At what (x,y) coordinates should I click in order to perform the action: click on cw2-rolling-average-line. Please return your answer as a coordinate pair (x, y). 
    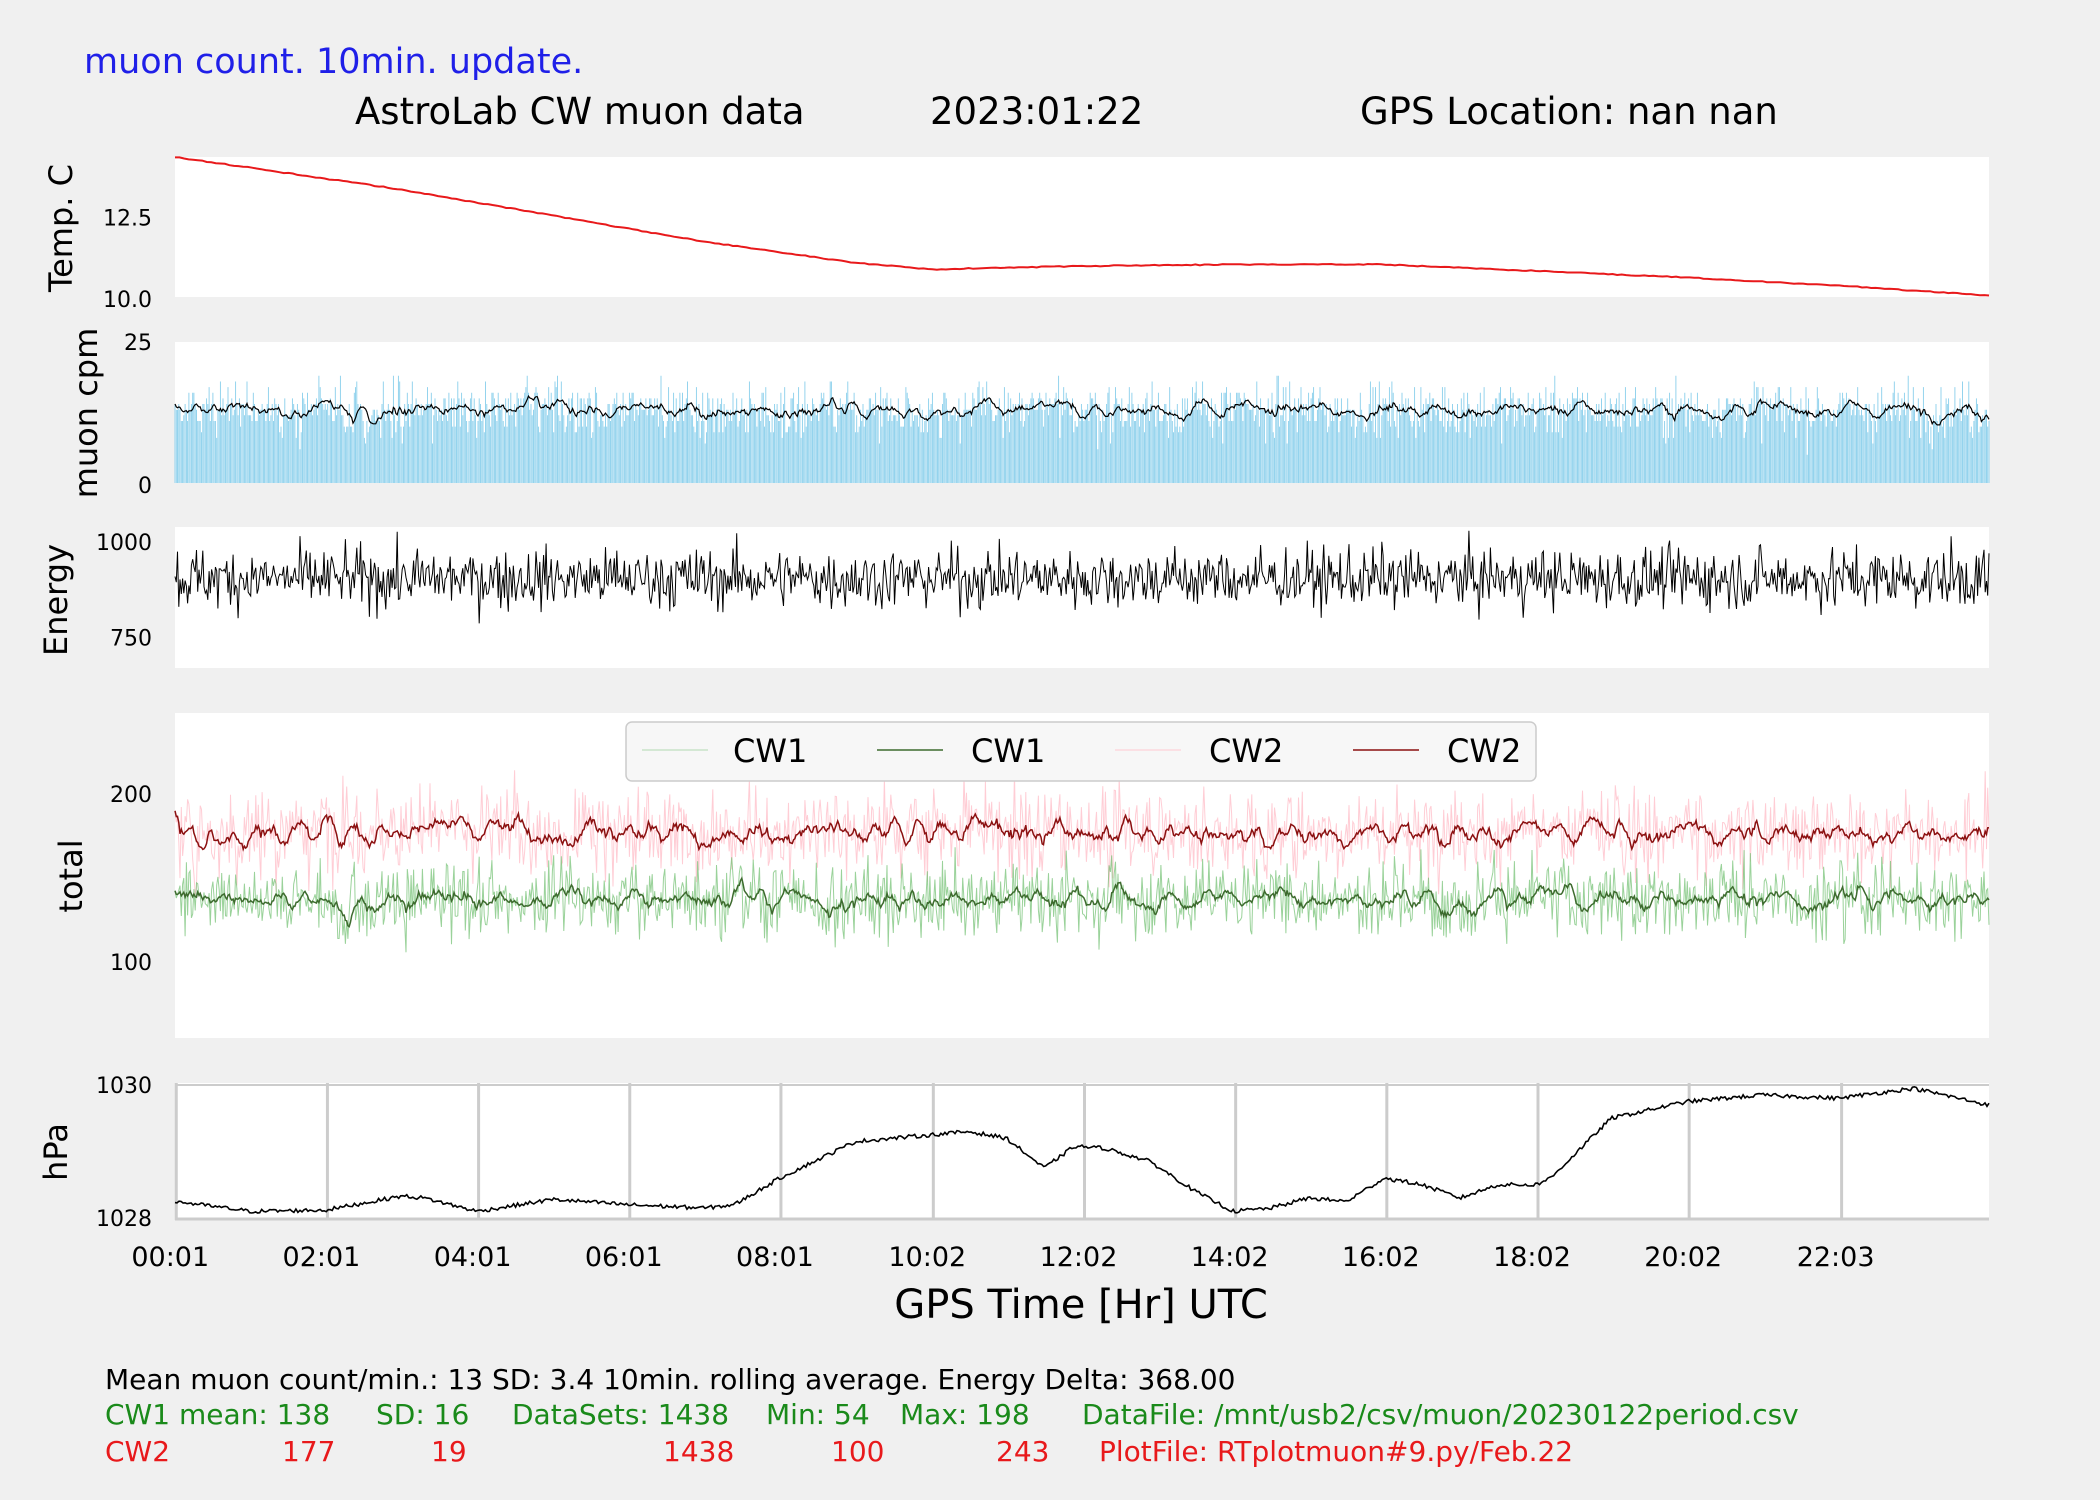
    Looking at the image, I should click on (1082, 831).